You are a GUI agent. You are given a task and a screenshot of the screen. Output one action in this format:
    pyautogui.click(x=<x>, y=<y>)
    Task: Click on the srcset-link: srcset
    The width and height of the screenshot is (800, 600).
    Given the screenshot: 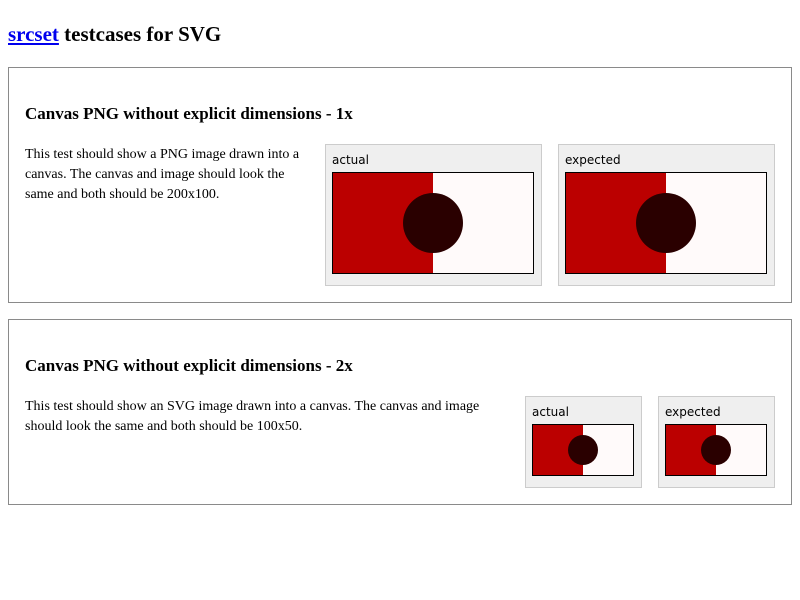 What is the action you would take?
    pyautogui.click(x=33, y=34)
    